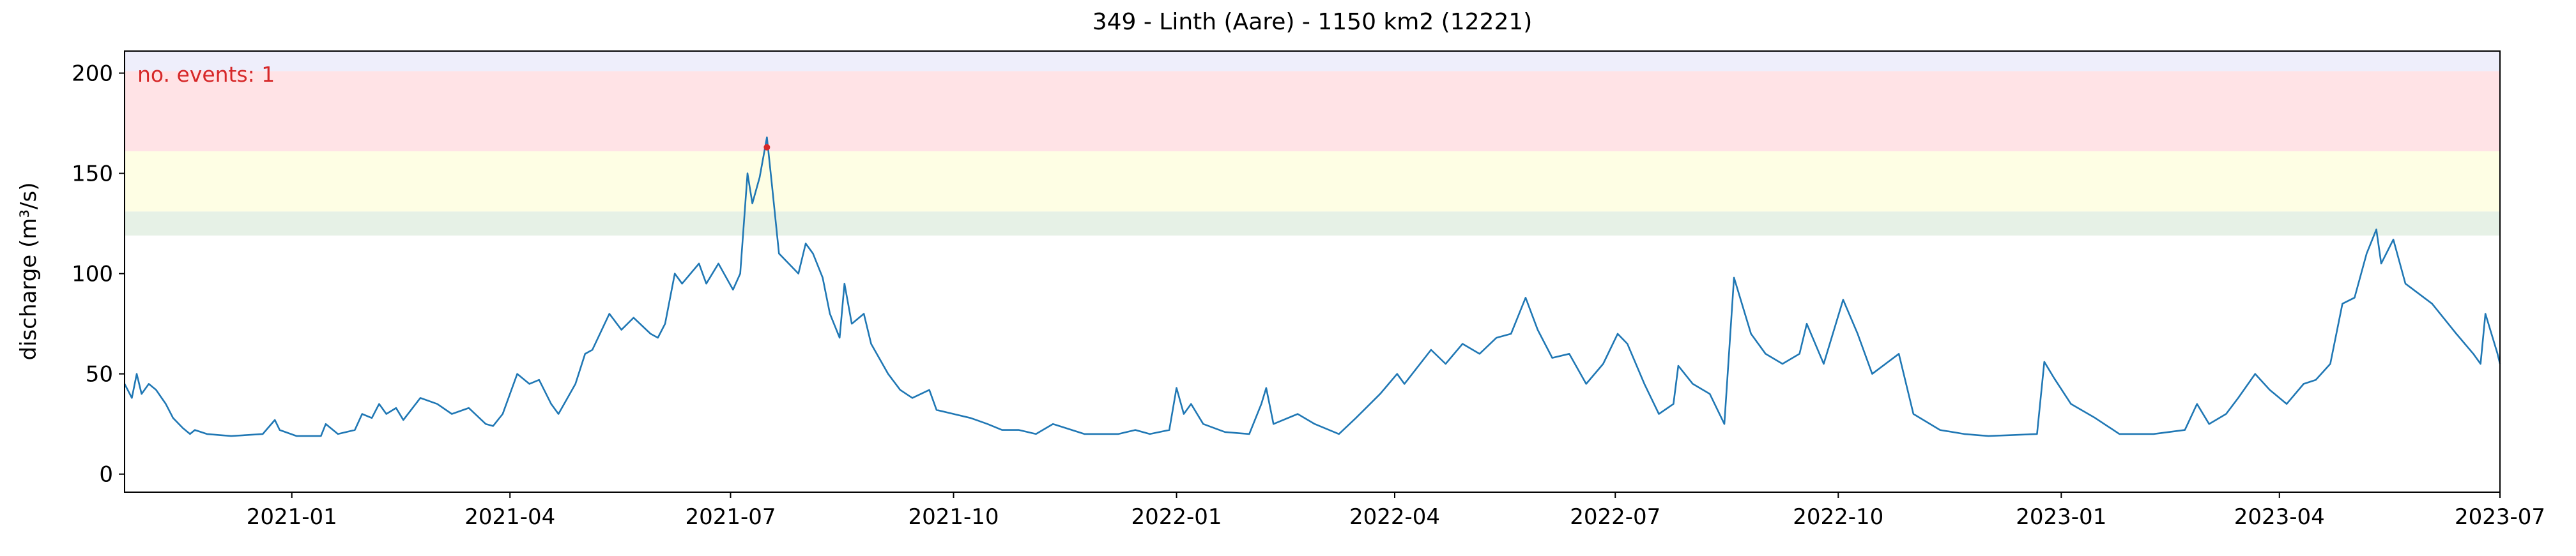  I want to click on y-tick-label: 50, so click(99, 375).